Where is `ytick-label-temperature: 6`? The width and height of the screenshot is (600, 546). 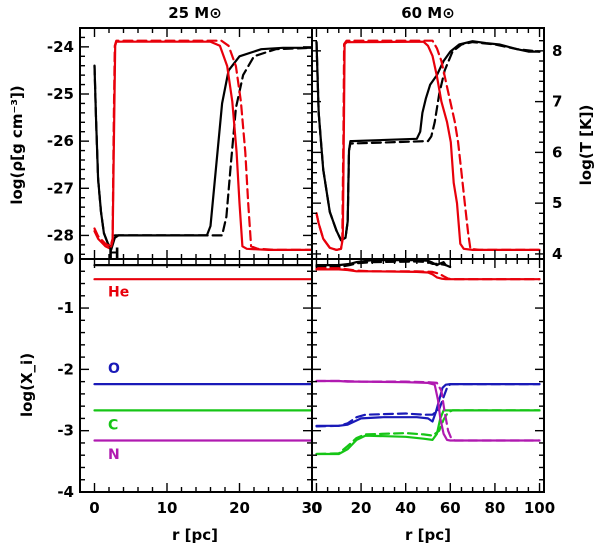
ytick-label-temperature: 6 is located at coordinates (557, 152).